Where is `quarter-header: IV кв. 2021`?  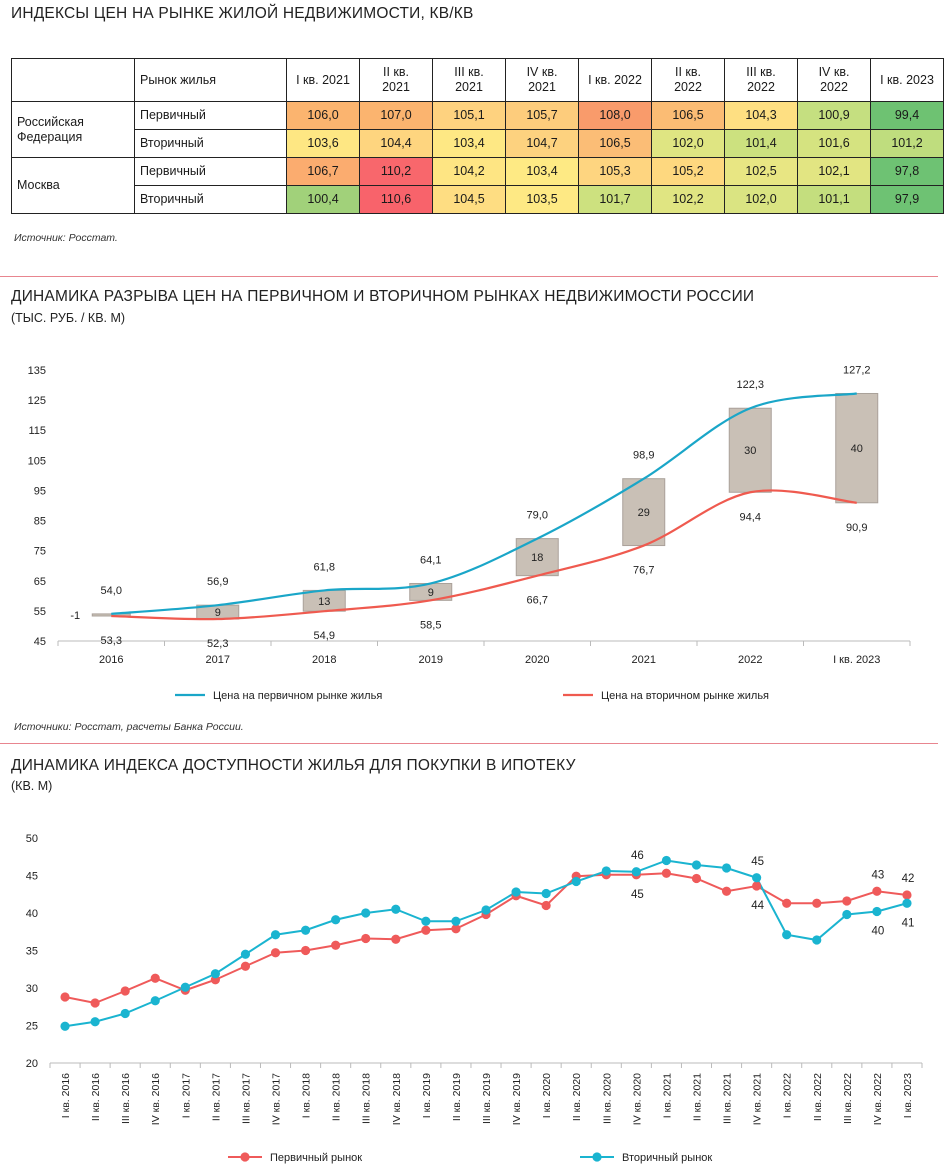 quarter-header: IV кв. 2021 is located at coordinates (542, 80).